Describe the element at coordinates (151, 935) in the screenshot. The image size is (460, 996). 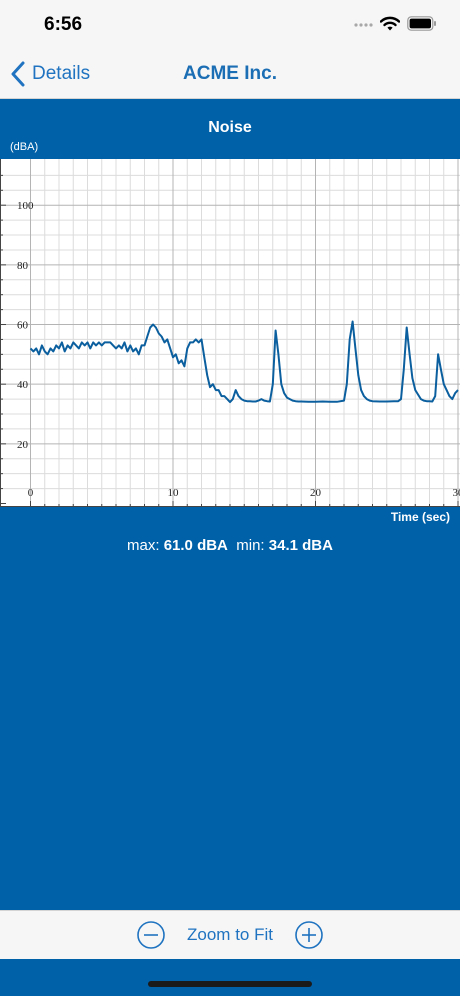
I see `zoom-out-icon` at that location.